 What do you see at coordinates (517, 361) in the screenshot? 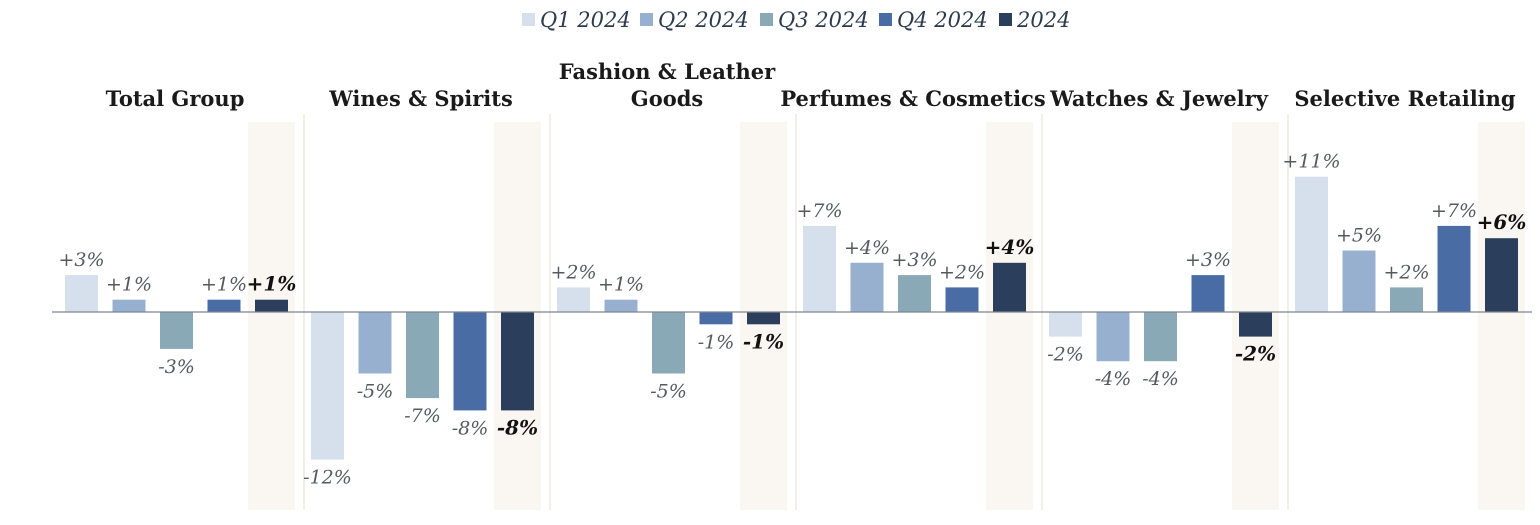
I see `bar-wines-and-spirits-2024` at bounding box center [517, 361].